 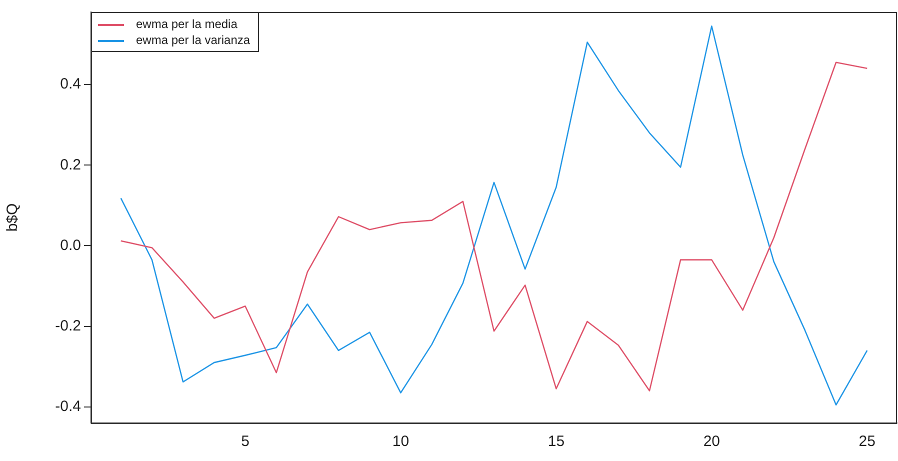 I want to click on x-tick-label: 15, so click(x=556, y=441).